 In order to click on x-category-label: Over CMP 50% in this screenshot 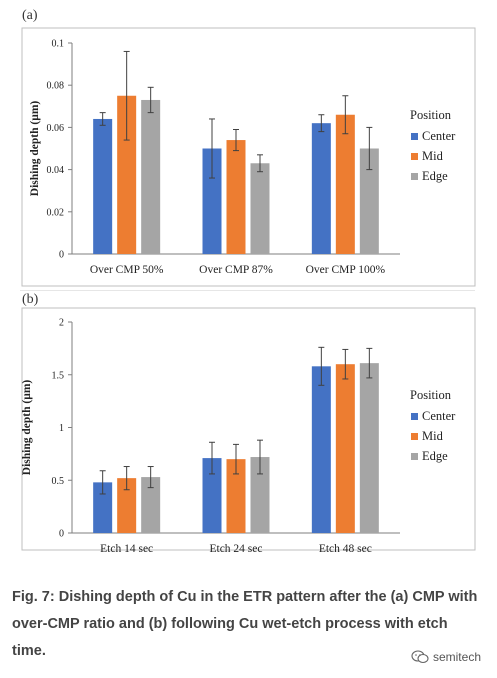, I will do `click(127, 270)`.